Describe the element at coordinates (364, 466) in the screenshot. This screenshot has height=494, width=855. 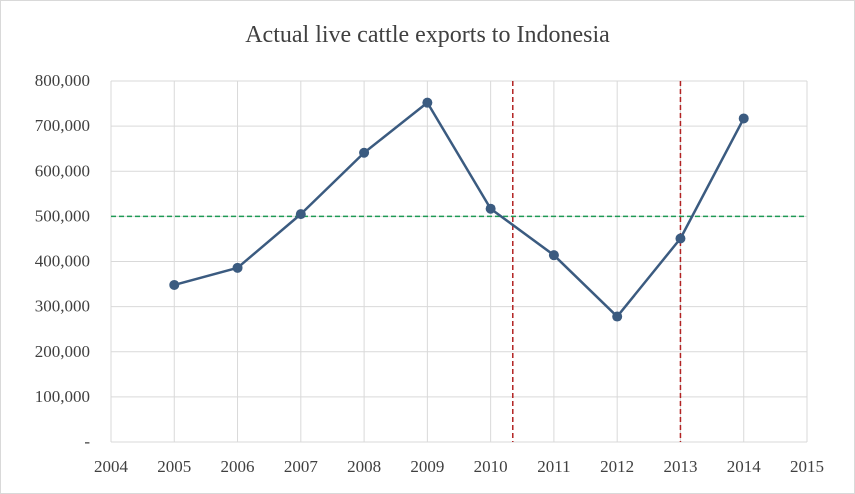
I see `x-tick-label: 2008` at that location.